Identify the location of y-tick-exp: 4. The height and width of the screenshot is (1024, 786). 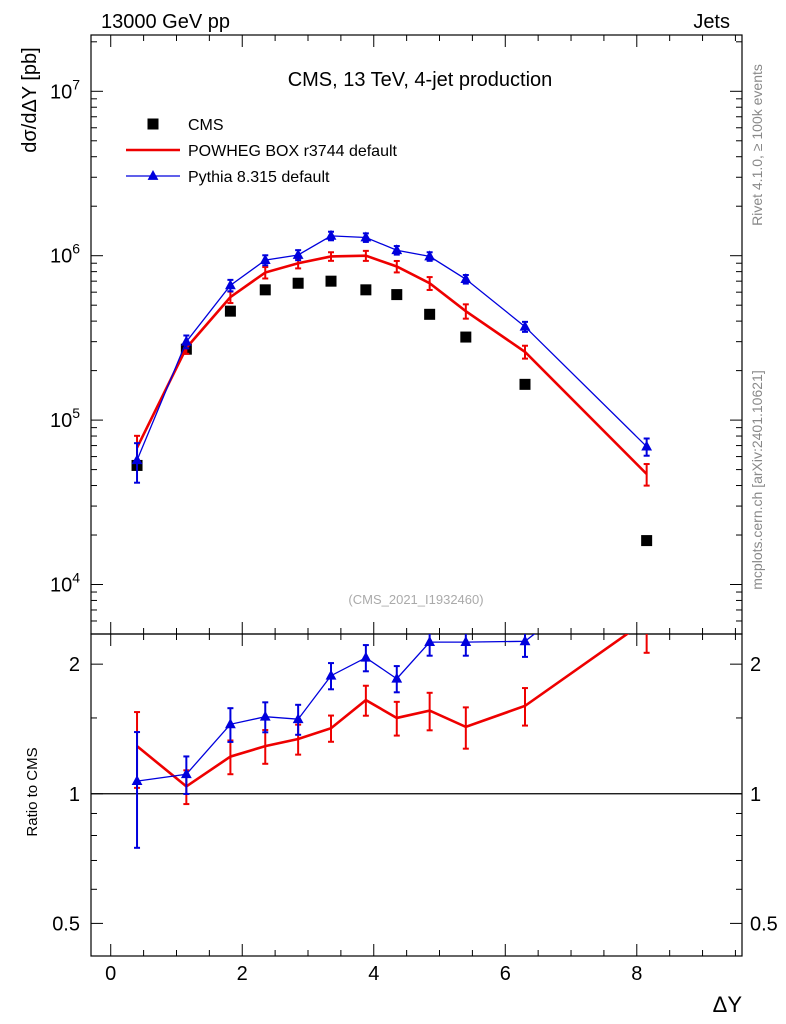
(76, 578).